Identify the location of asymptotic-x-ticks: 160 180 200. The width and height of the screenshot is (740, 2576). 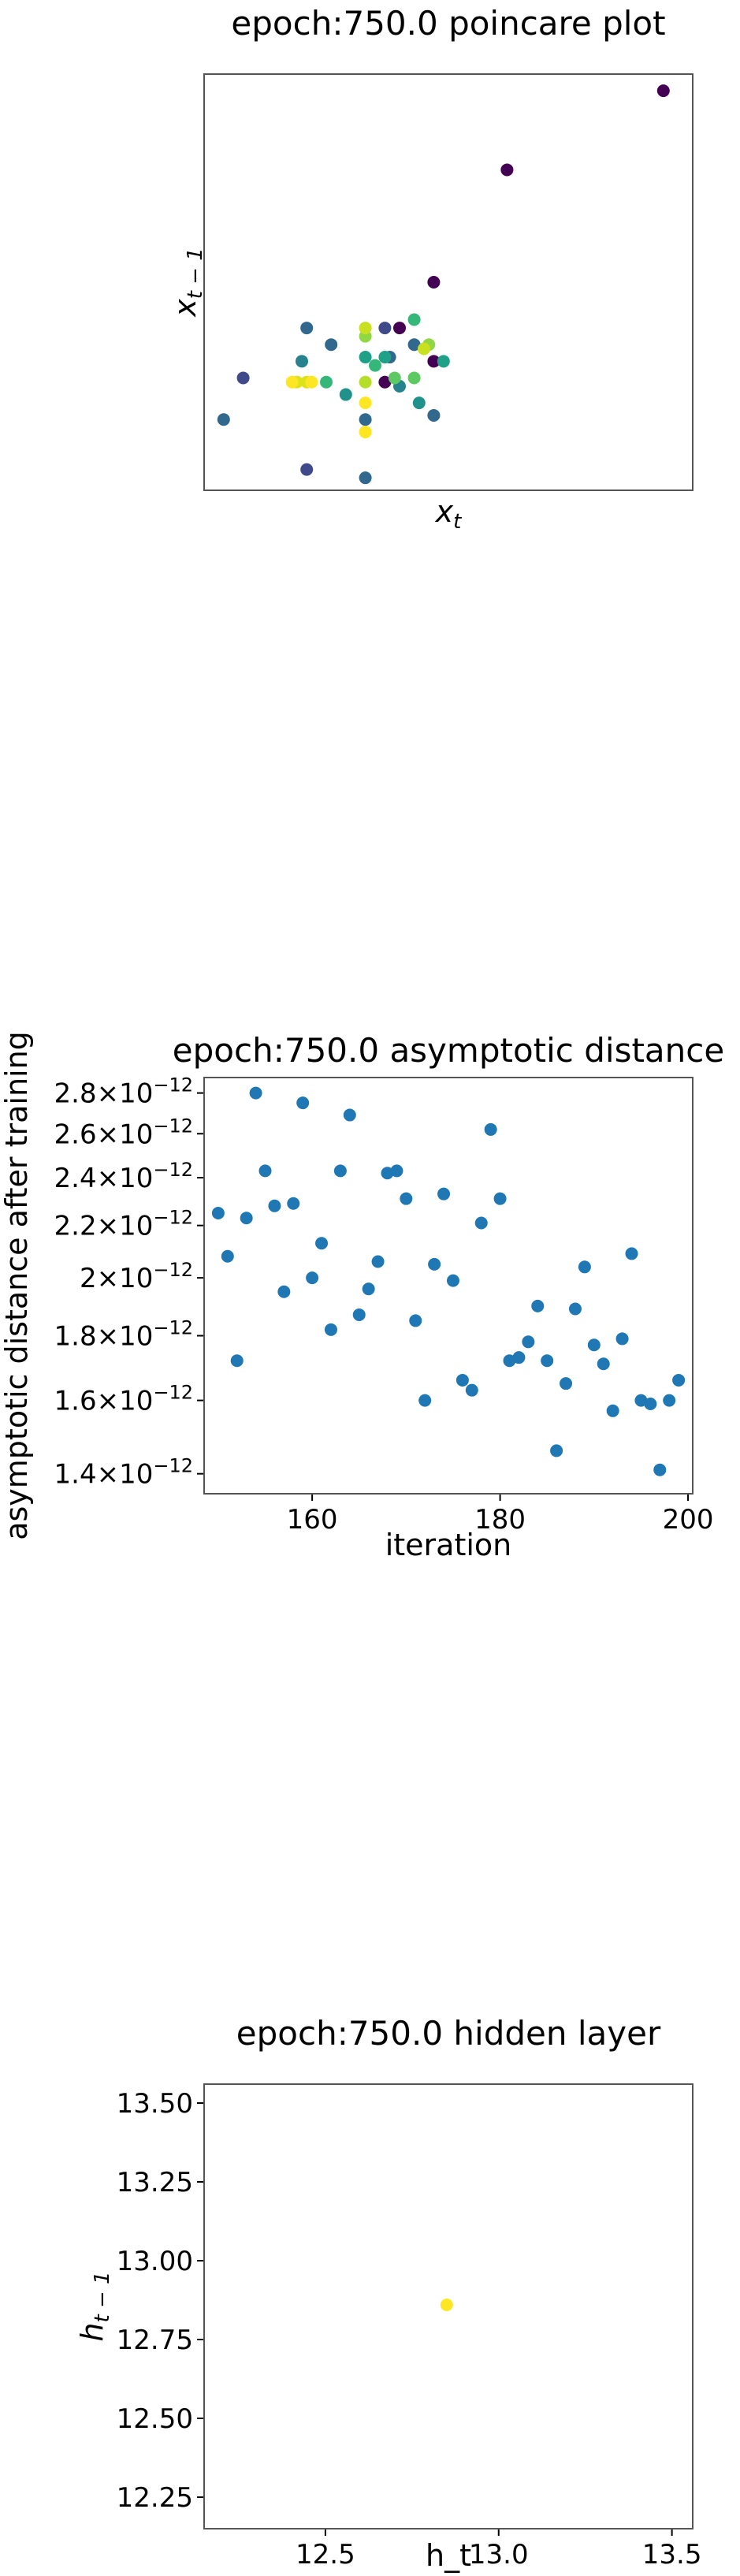
(500, 1515).